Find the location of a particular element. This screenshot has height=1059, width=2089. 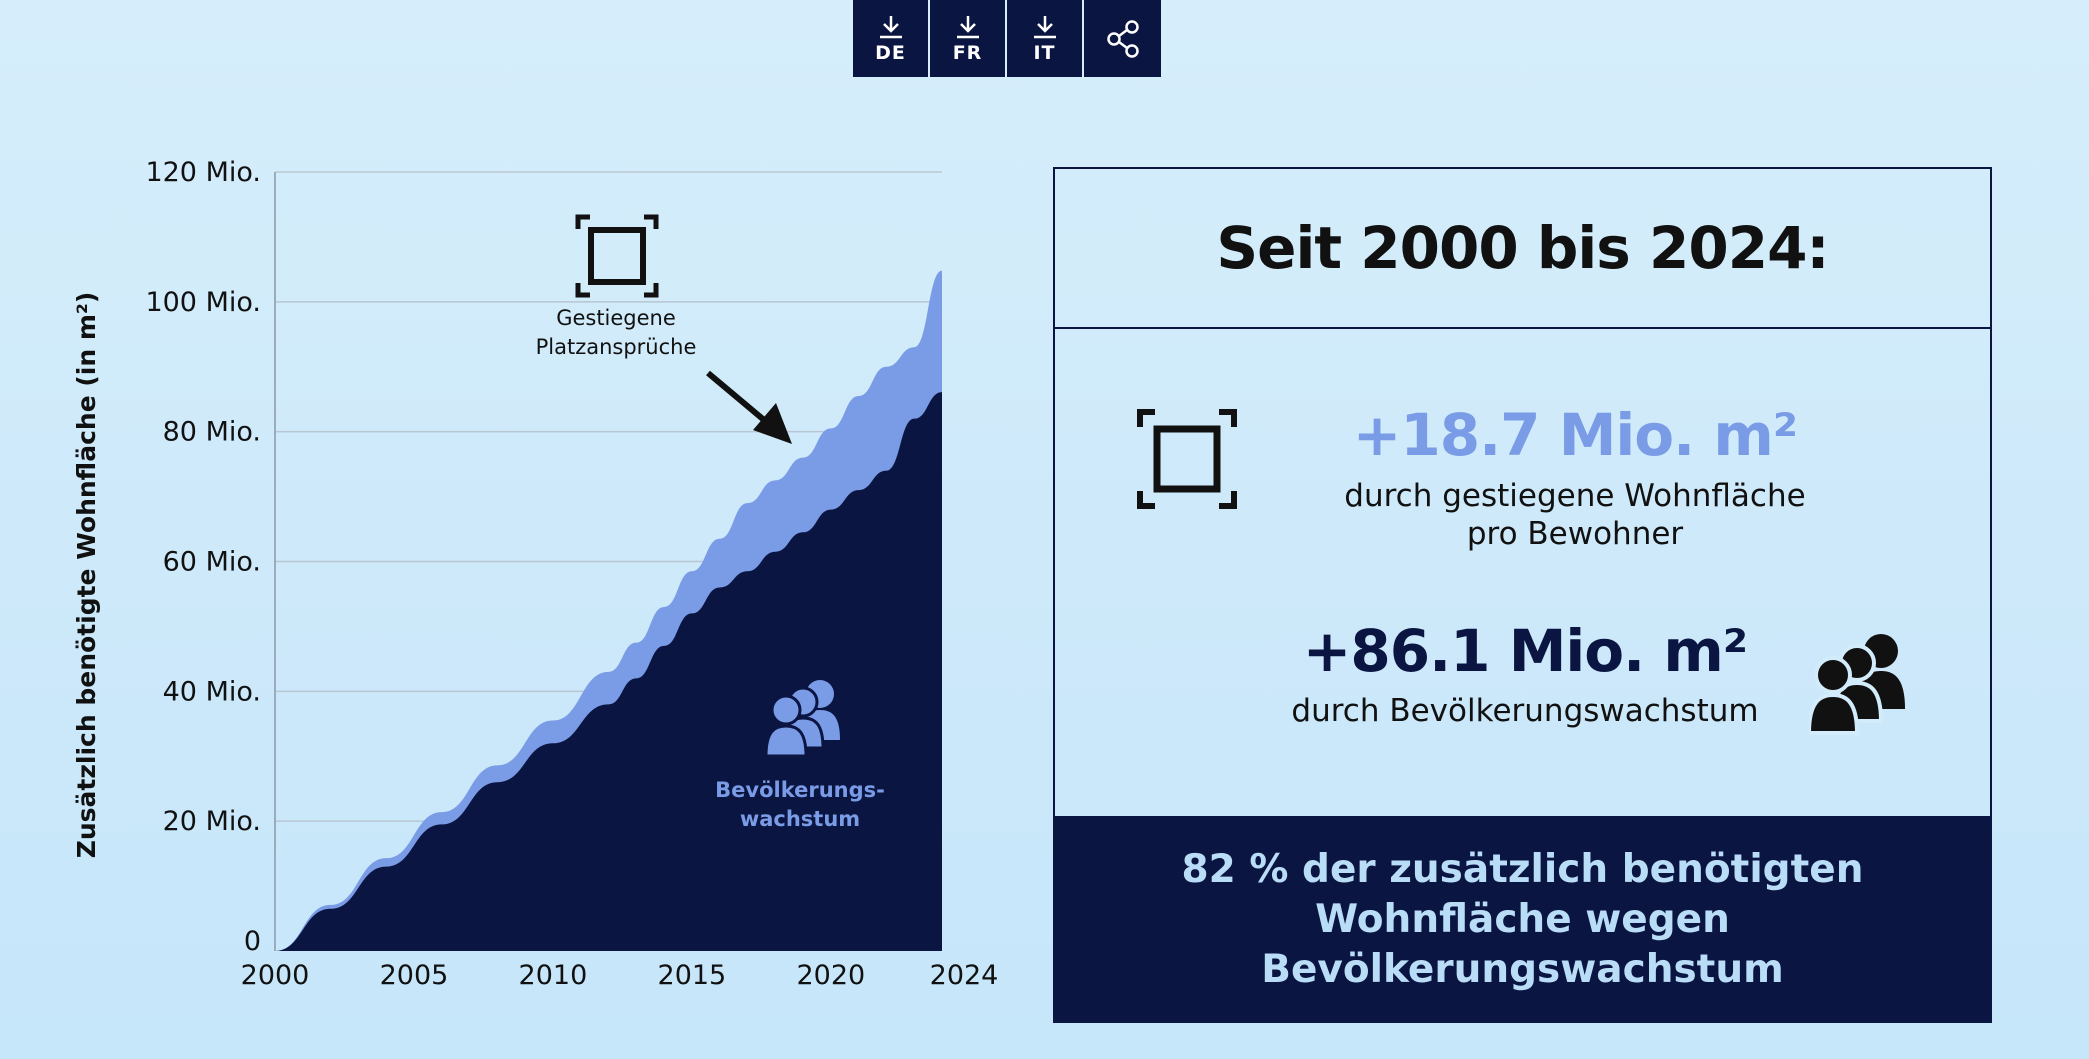

x-tick-label: 2020 is located at coordinates (830, 975).